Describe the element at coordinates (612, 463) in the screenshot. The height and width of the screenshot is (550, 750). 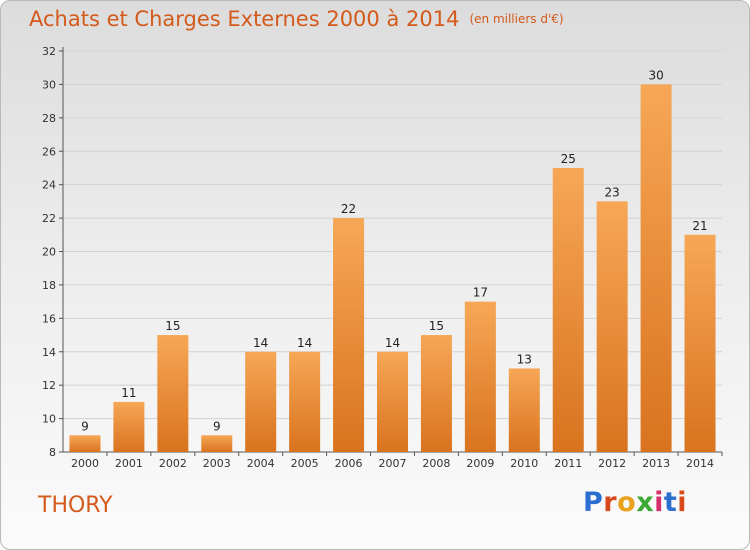
I see `x-tick-label: 2012` at that location.